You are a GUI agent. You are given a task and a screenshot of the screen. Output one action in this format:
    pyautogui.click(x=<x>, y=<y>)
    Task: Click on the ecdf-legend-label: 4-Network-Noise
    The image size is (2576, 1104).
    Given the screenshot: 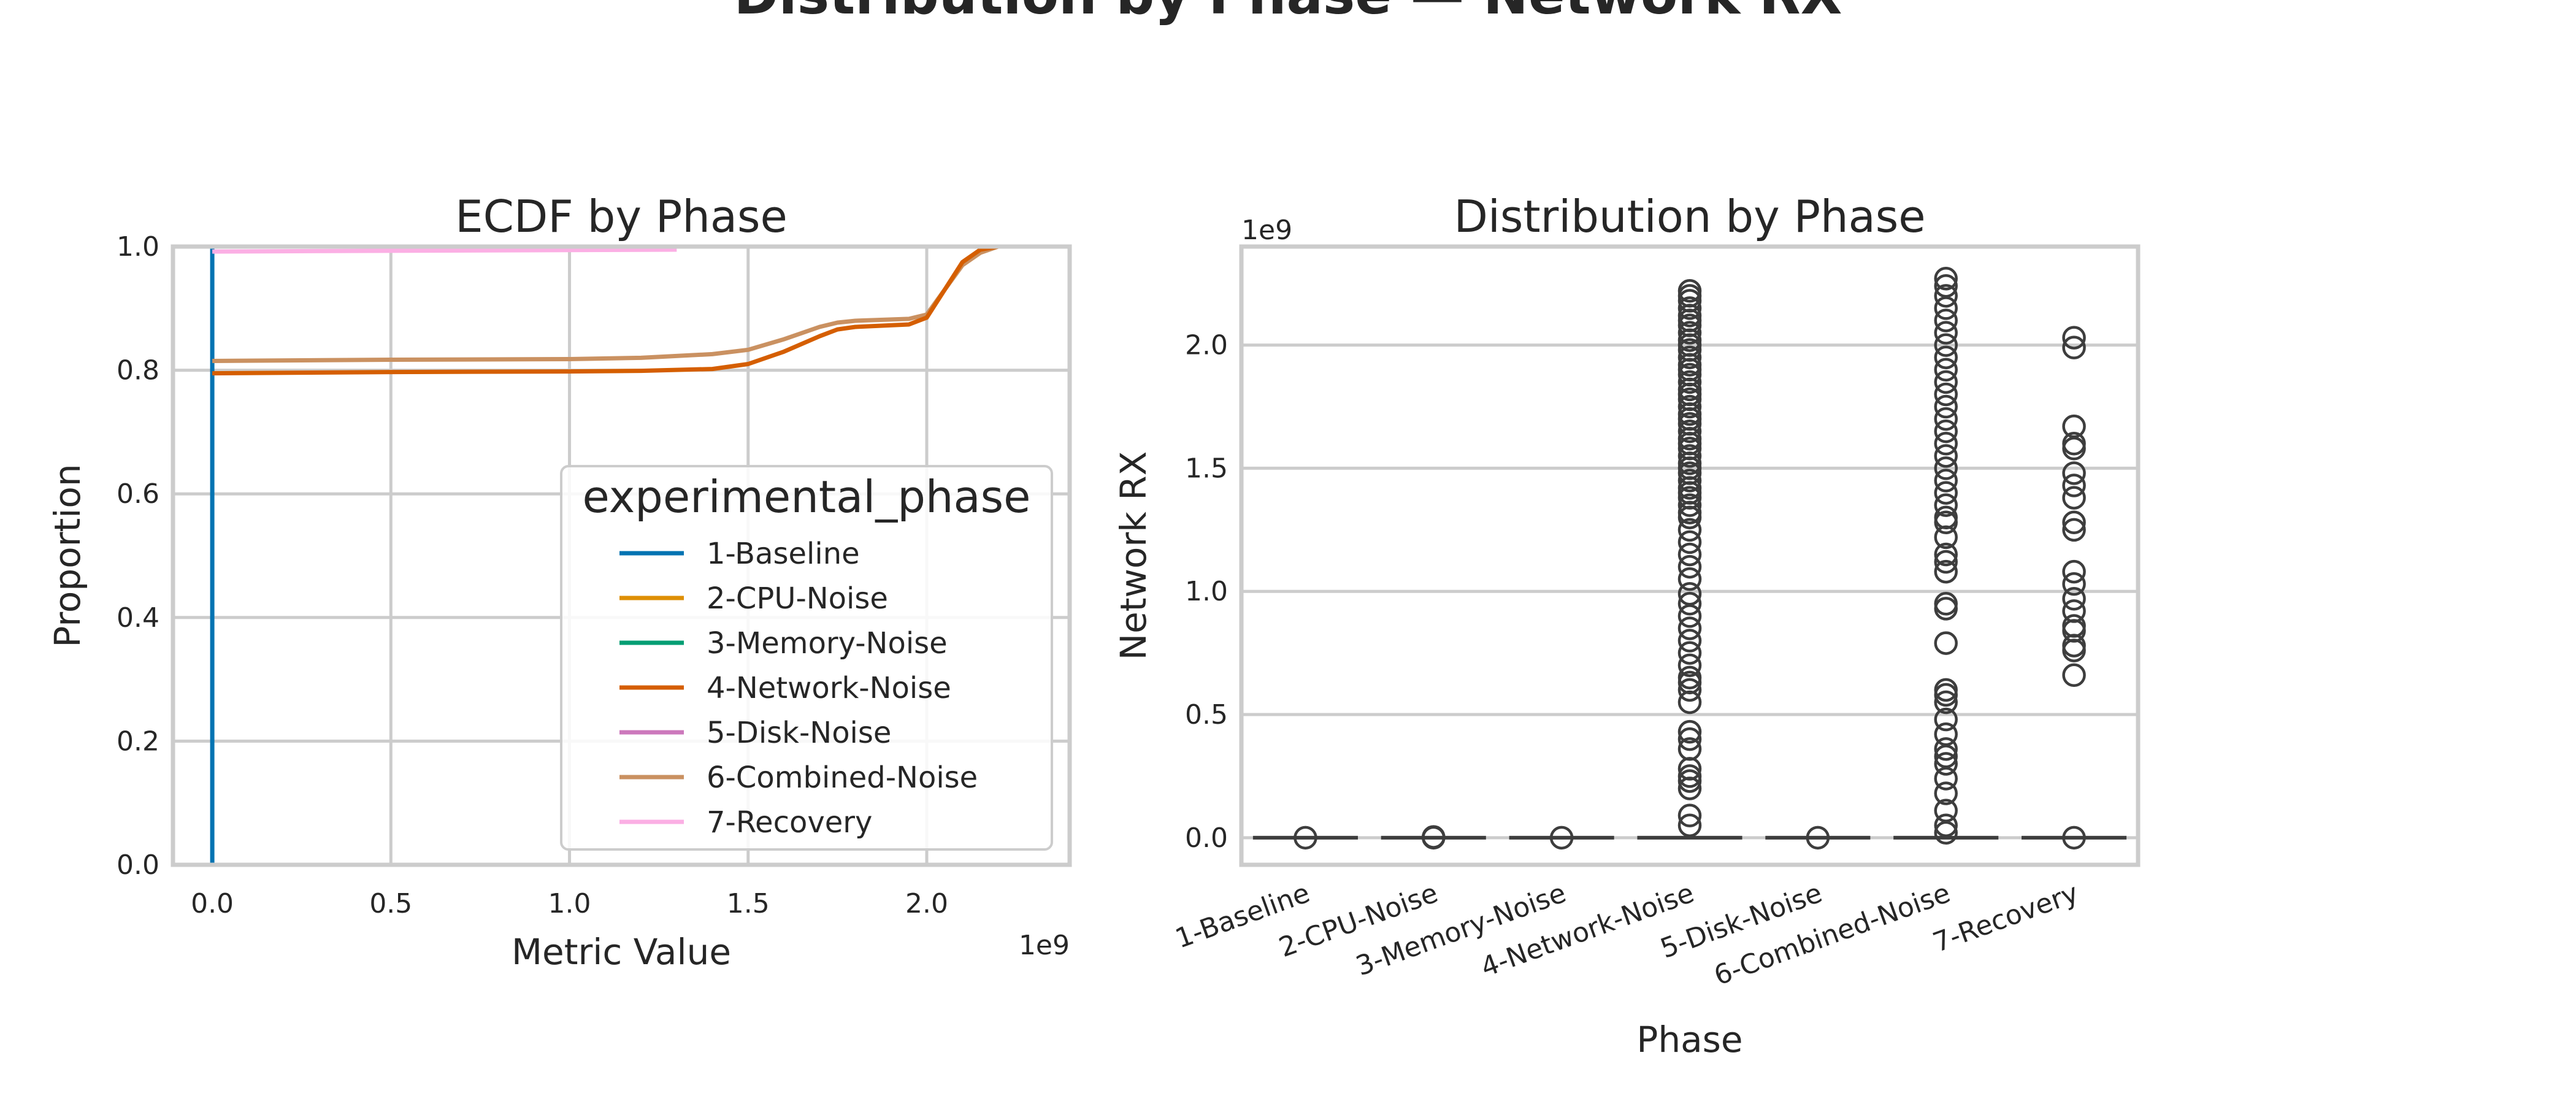 What is the action you would take?
    pyautogui.click(x=829, y=688)
    